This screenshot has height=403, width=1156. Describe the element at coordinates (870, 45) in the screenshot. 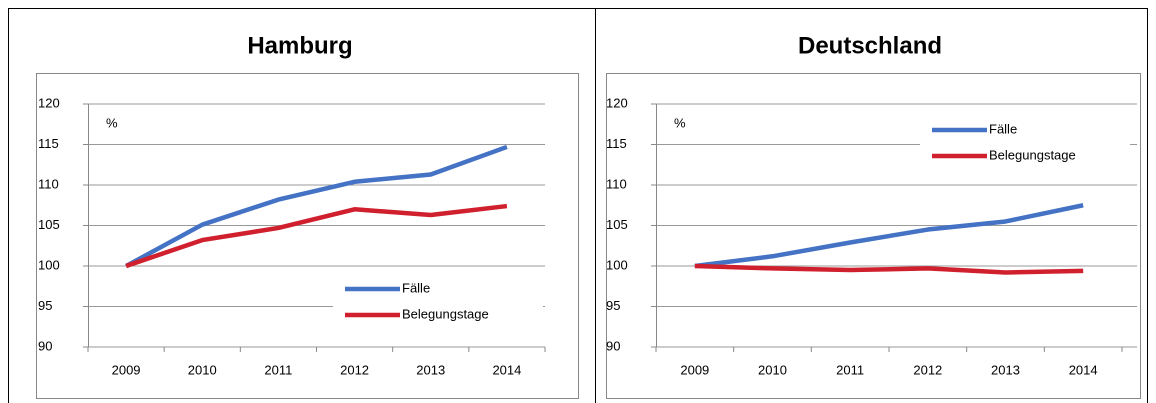

I see `chart-title: Deutschland` at that location.